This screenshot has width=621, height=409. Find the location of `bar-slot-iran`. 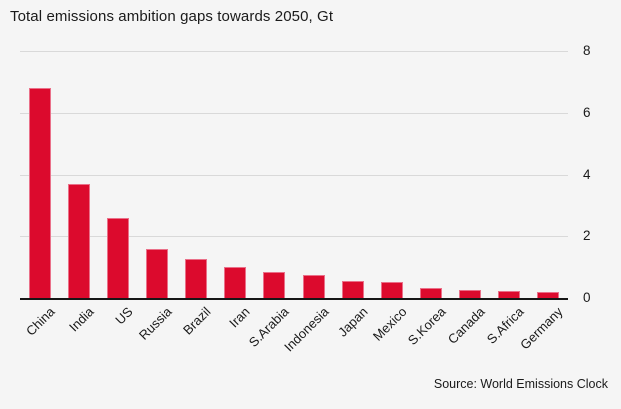

bar-slot-iran is located at coordinates (235, 174).